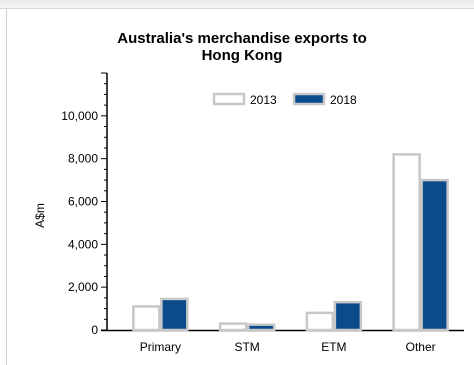  What do you see at coordinates (160, 347) in the screenshot?
I see `x-tick-label: Primary` at bounding box center [160, 347].